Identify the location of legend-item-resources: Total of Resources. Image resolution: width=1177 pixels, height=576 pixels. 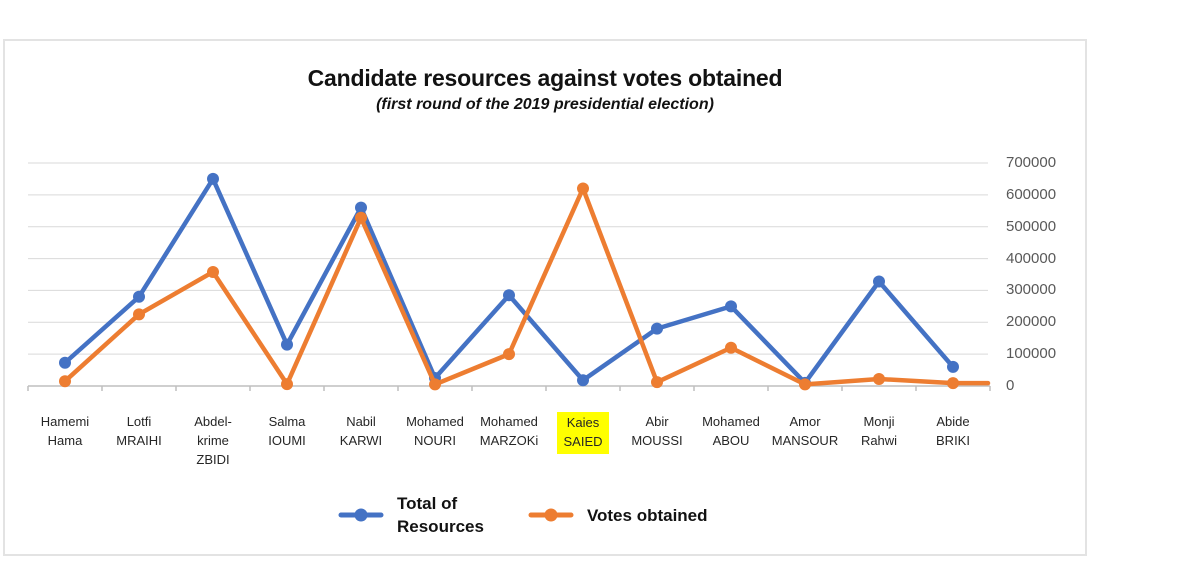
(411, 515).